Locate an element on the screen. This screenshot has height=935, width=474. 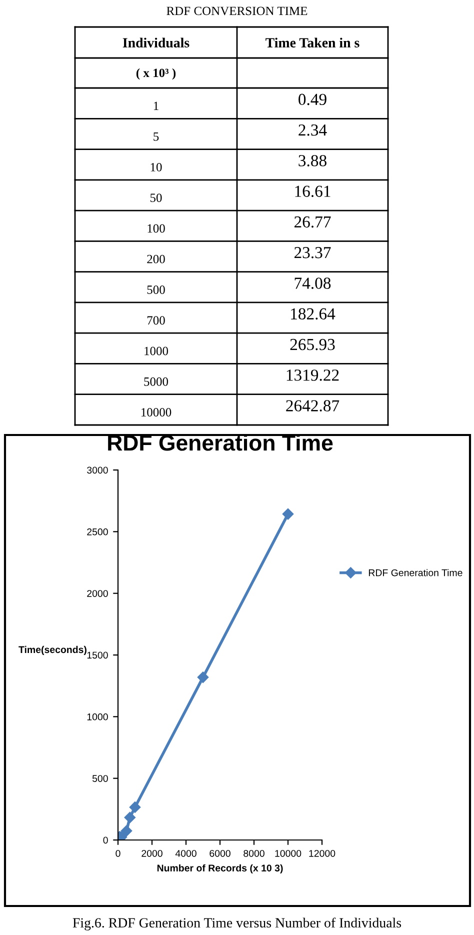
y-tick-label: 2000 is located at coordinates (97, 593).